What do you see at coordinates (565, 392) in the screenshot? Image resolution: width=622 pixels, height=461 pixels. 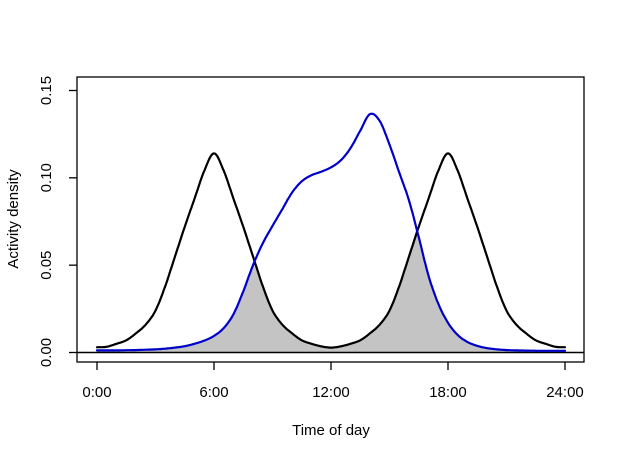 I see `x-tick-label: 24:00` at bounding box center [565, 392].